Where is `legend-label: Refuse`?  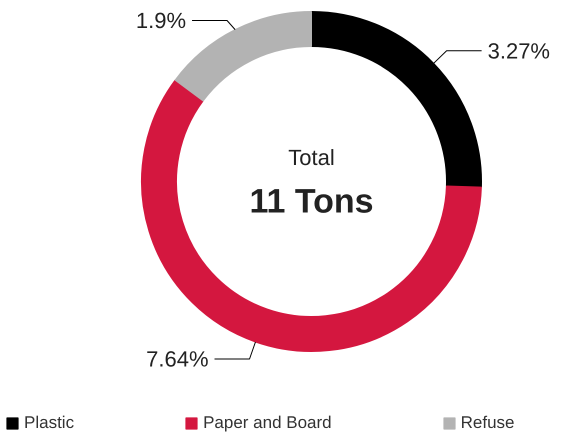
legend-label: Refuse is located at coordinates (487, 423).